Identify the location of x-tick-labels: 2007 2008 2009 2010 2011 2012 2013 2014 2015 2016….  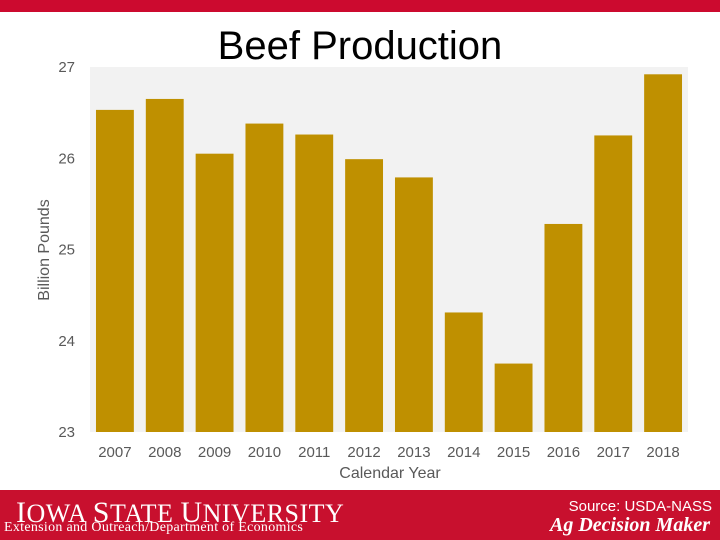
(389, 452).